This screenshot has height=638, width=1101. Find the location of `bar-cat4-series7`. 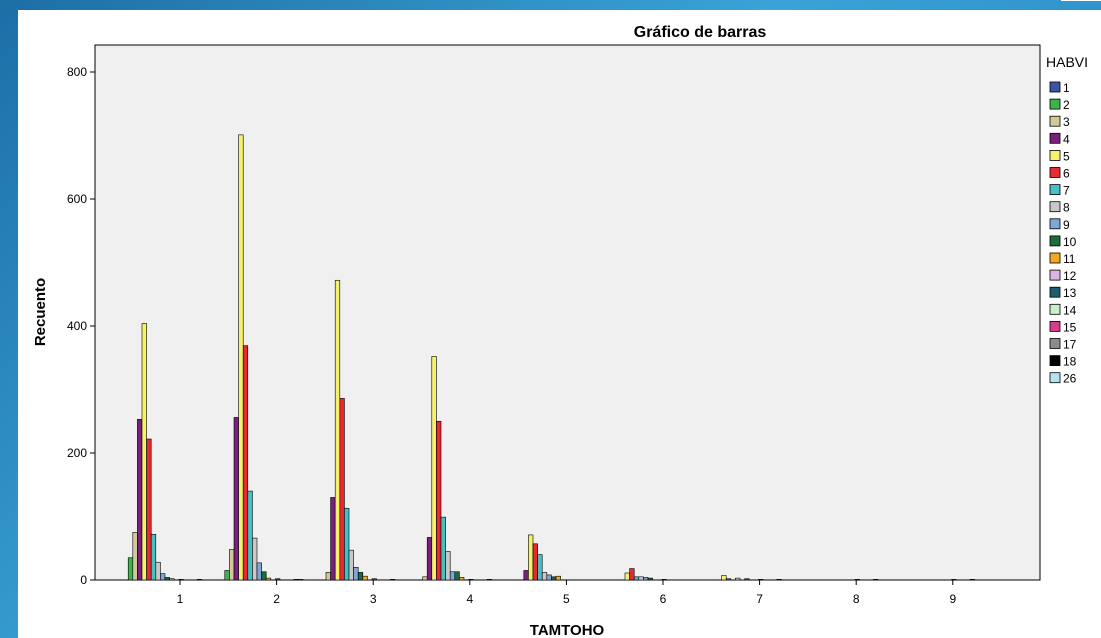

bar-cat4-series7 is located at coordinates (443, 548).